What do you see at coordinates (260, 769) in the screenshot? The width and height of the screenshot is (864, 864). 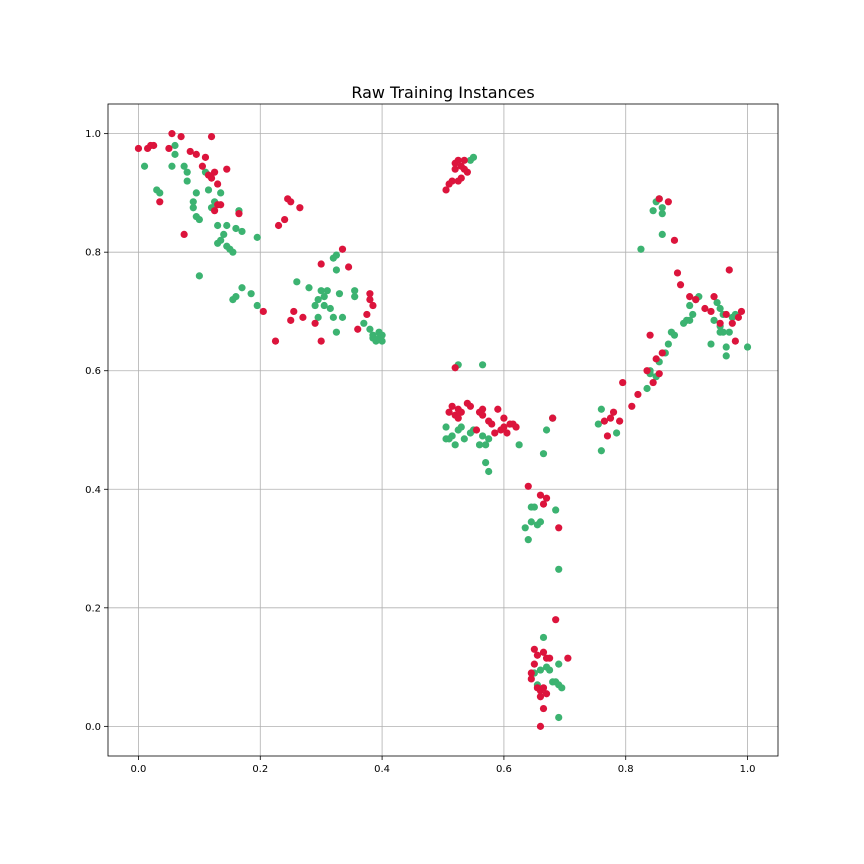 I see `x-tick-label: 0.2` at bounding box center [260, 769].